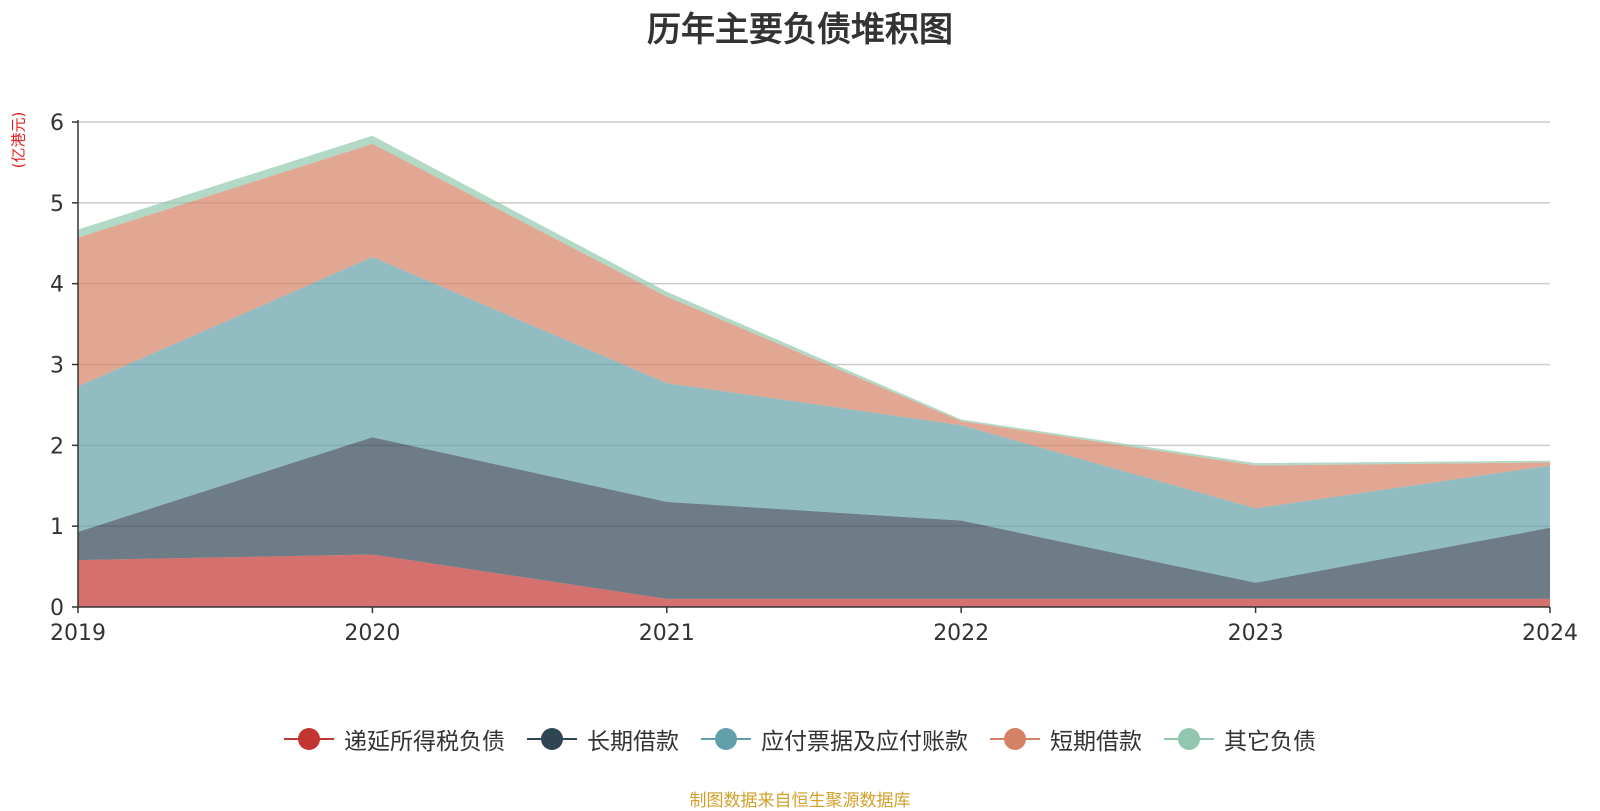 The image size is (1600, 811). What do you see at coordinates (961, 633) in the screenshot?
I see `x-tick-label: 2022` at bounding box center [961, 633].